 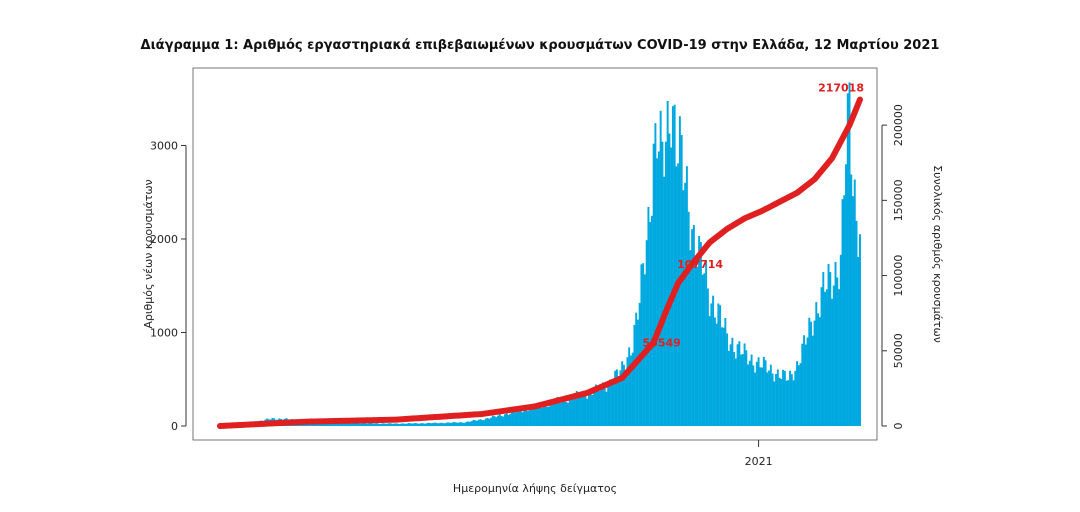 What do you see at coordinates (753, 216) in the screenshot?
I see `annotations: 55549 107714 217018` at bounding box center [753, 216].